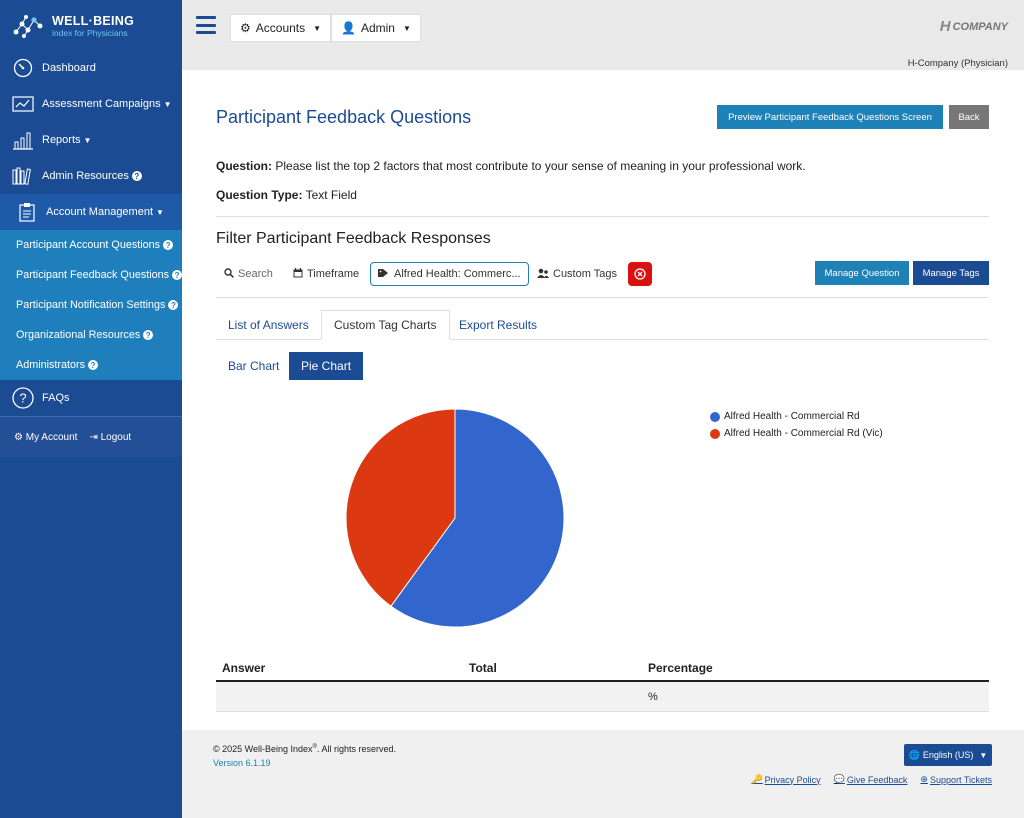  What do you see at coordinates (792, 416) in the screenshot?
I see `legend-label: Alfred Health - Commercial Rd` at bounding box center [792, 416].